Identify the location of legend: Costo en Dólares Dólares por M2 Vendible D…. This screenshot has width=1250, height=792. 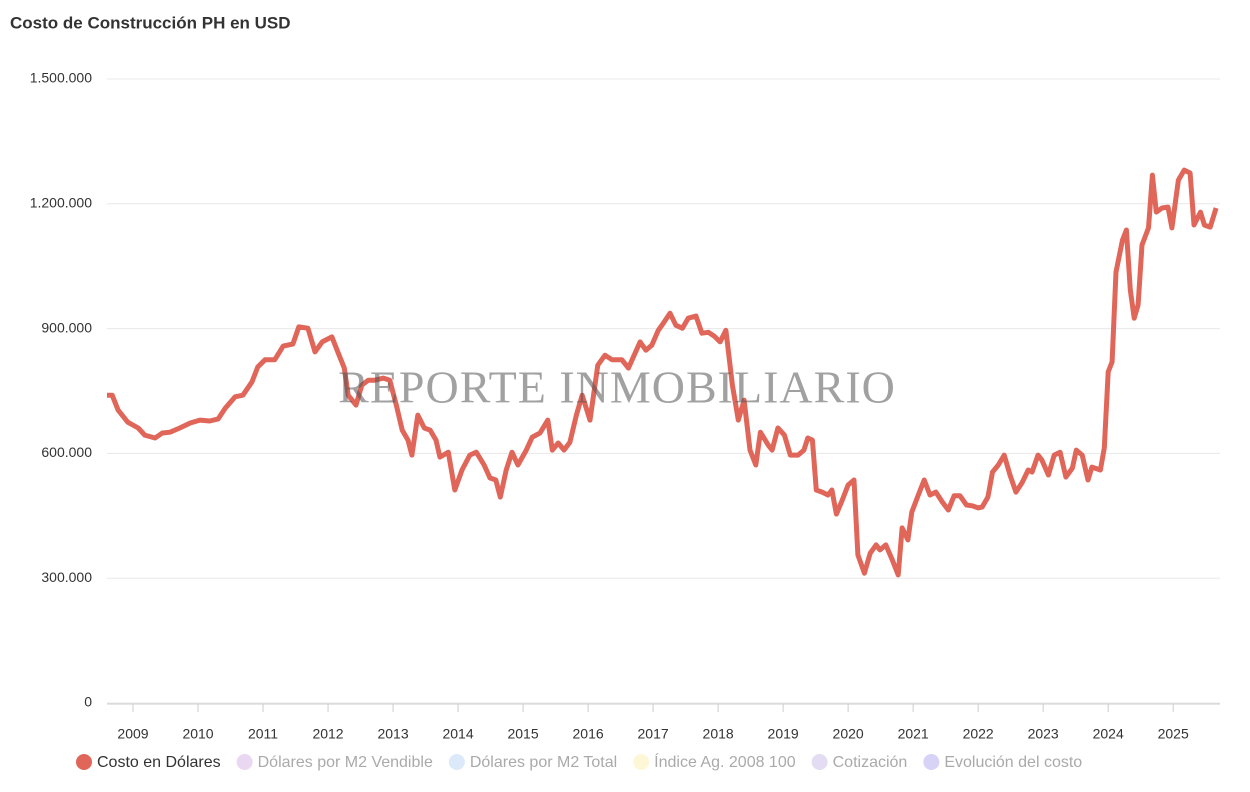
(579, 761).